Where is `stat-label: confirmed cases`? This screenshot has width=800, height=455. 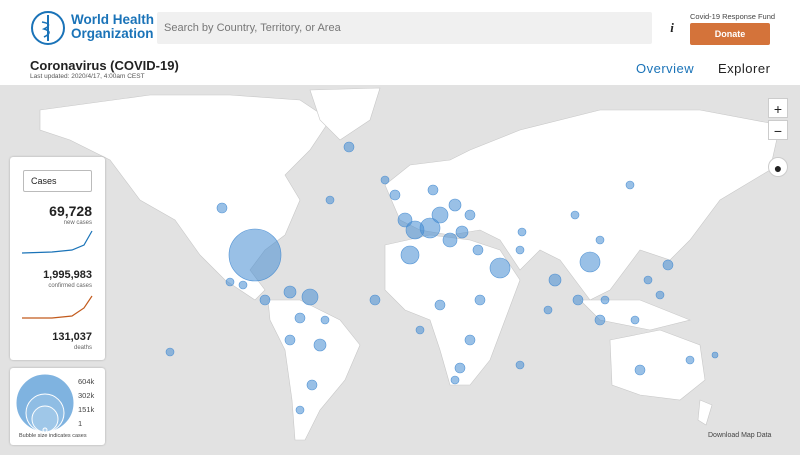 stat-label: confirmed cases is located at coordinates (70, 286).